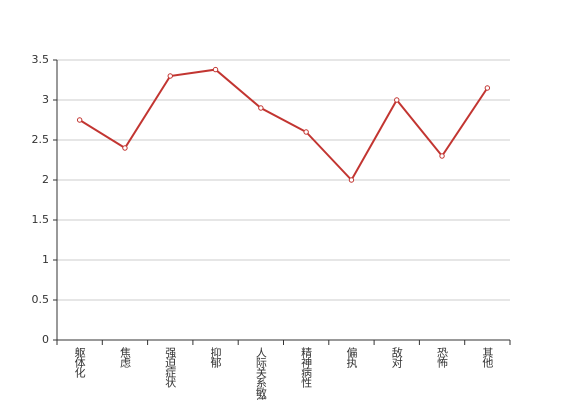  Describe the element at coordinates (260, 373) in the screenshot. I see `x-tick-label: 人际关系敏感` at that location.